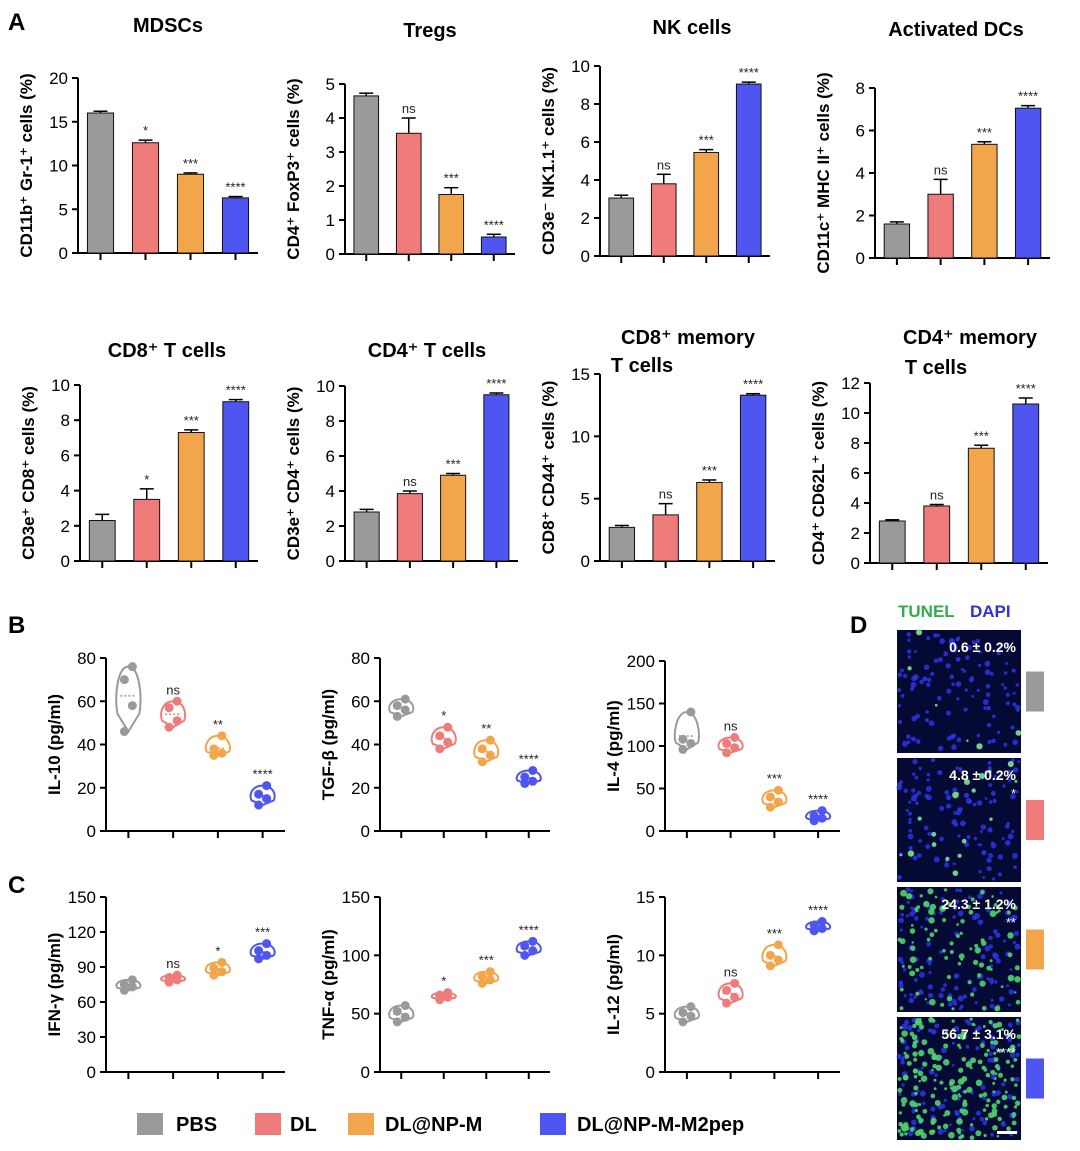 Image resolution: width=1080 pixels, height=1151 pixels. What do you see at coordinates (936, 368) in the screenshot?
I see `chart-title-2: T cells` at bounding box center [936, 368].